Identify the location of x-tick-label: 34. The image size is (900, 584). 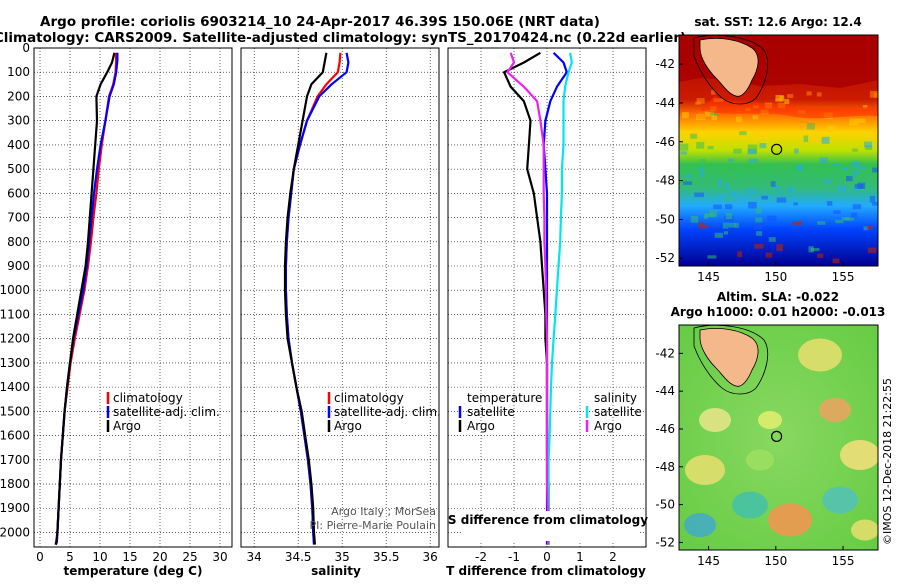
(254, 557).